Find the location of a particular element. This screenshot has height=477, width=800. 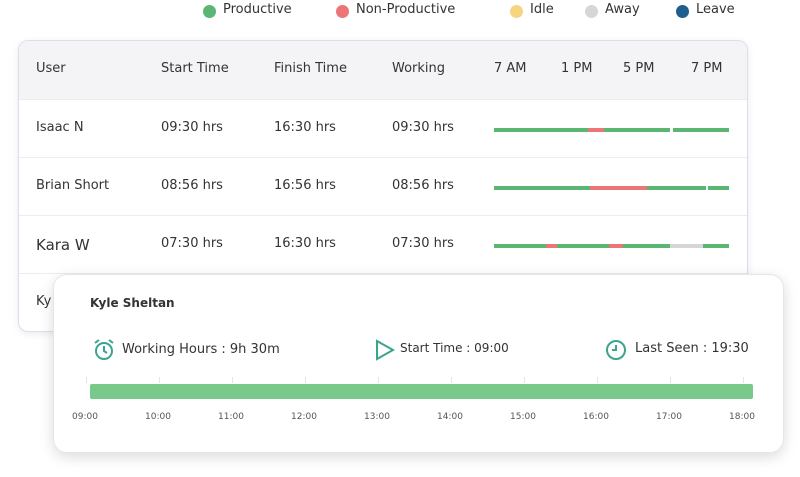

cell: Isaac N is located at coordinates (60, 127).